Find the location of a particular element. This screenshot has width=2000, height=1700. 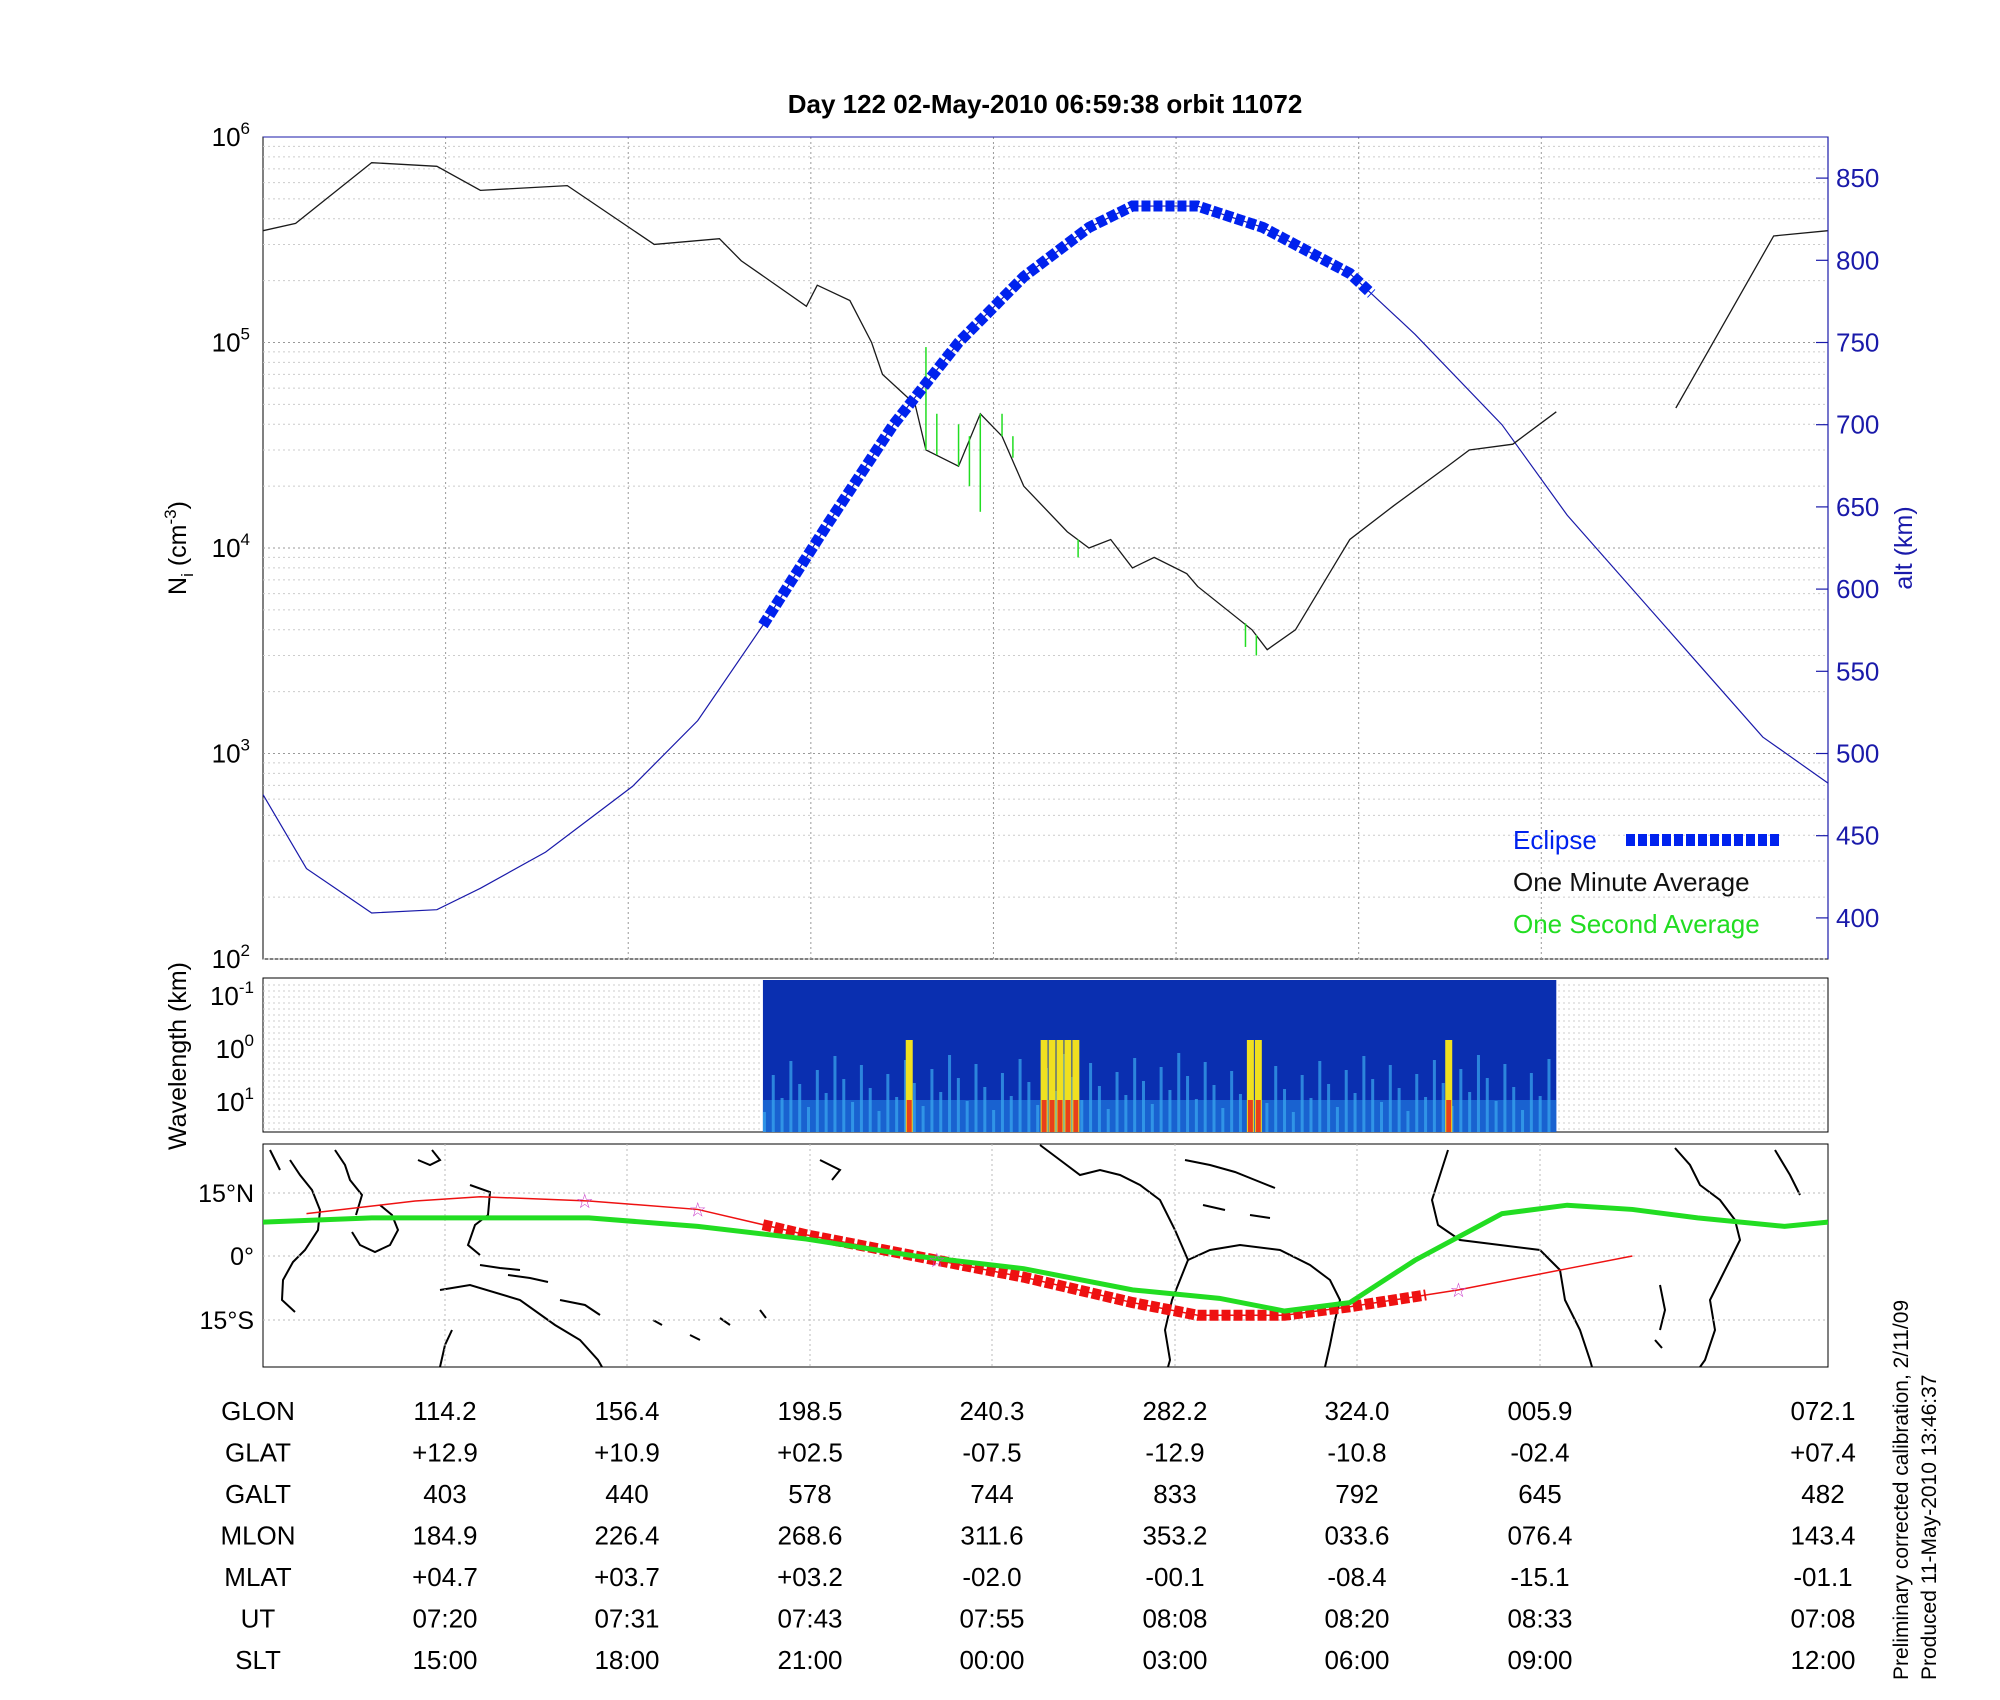

table-cell: 08:33 is located at coordinates (1539, 1619).